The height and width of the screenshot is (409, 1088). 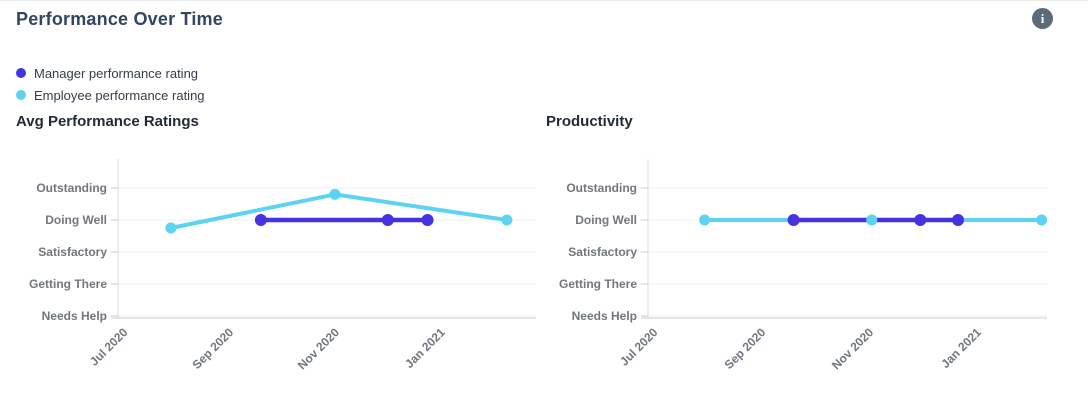 What do you see at coordinates (21, 95) in the screenshot?
I see `legend-dot-employee` at bounding box center [21, 95].